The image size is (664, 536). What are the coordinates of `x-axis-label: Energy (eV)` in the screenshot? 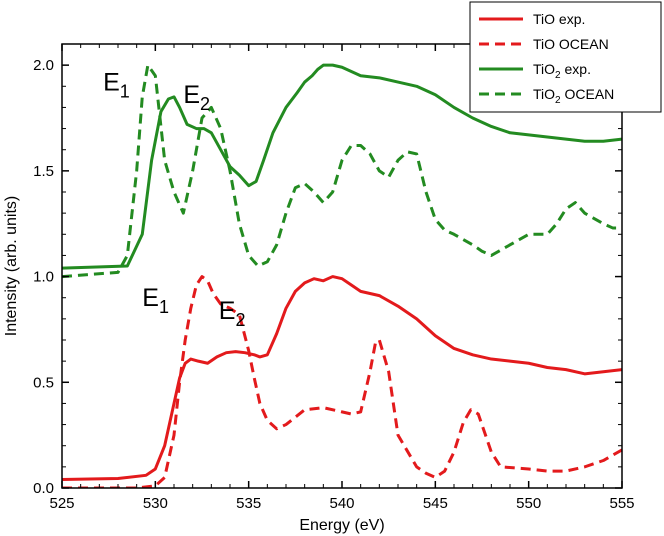 It's located at (341, 525).